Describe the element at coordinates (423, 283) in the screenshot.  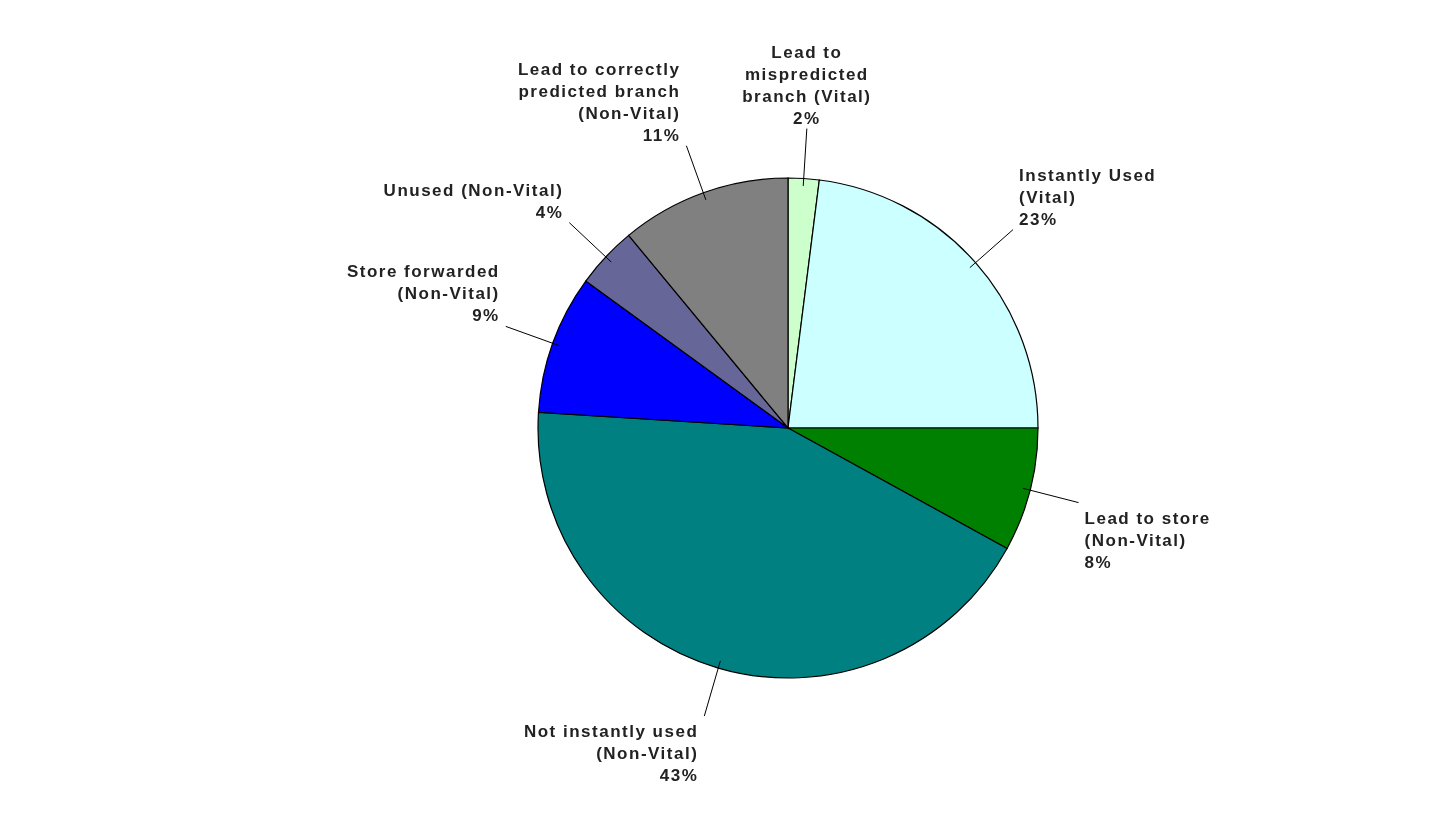
I see `slice-label: Store forwarded (Non-Vital)` at that location.